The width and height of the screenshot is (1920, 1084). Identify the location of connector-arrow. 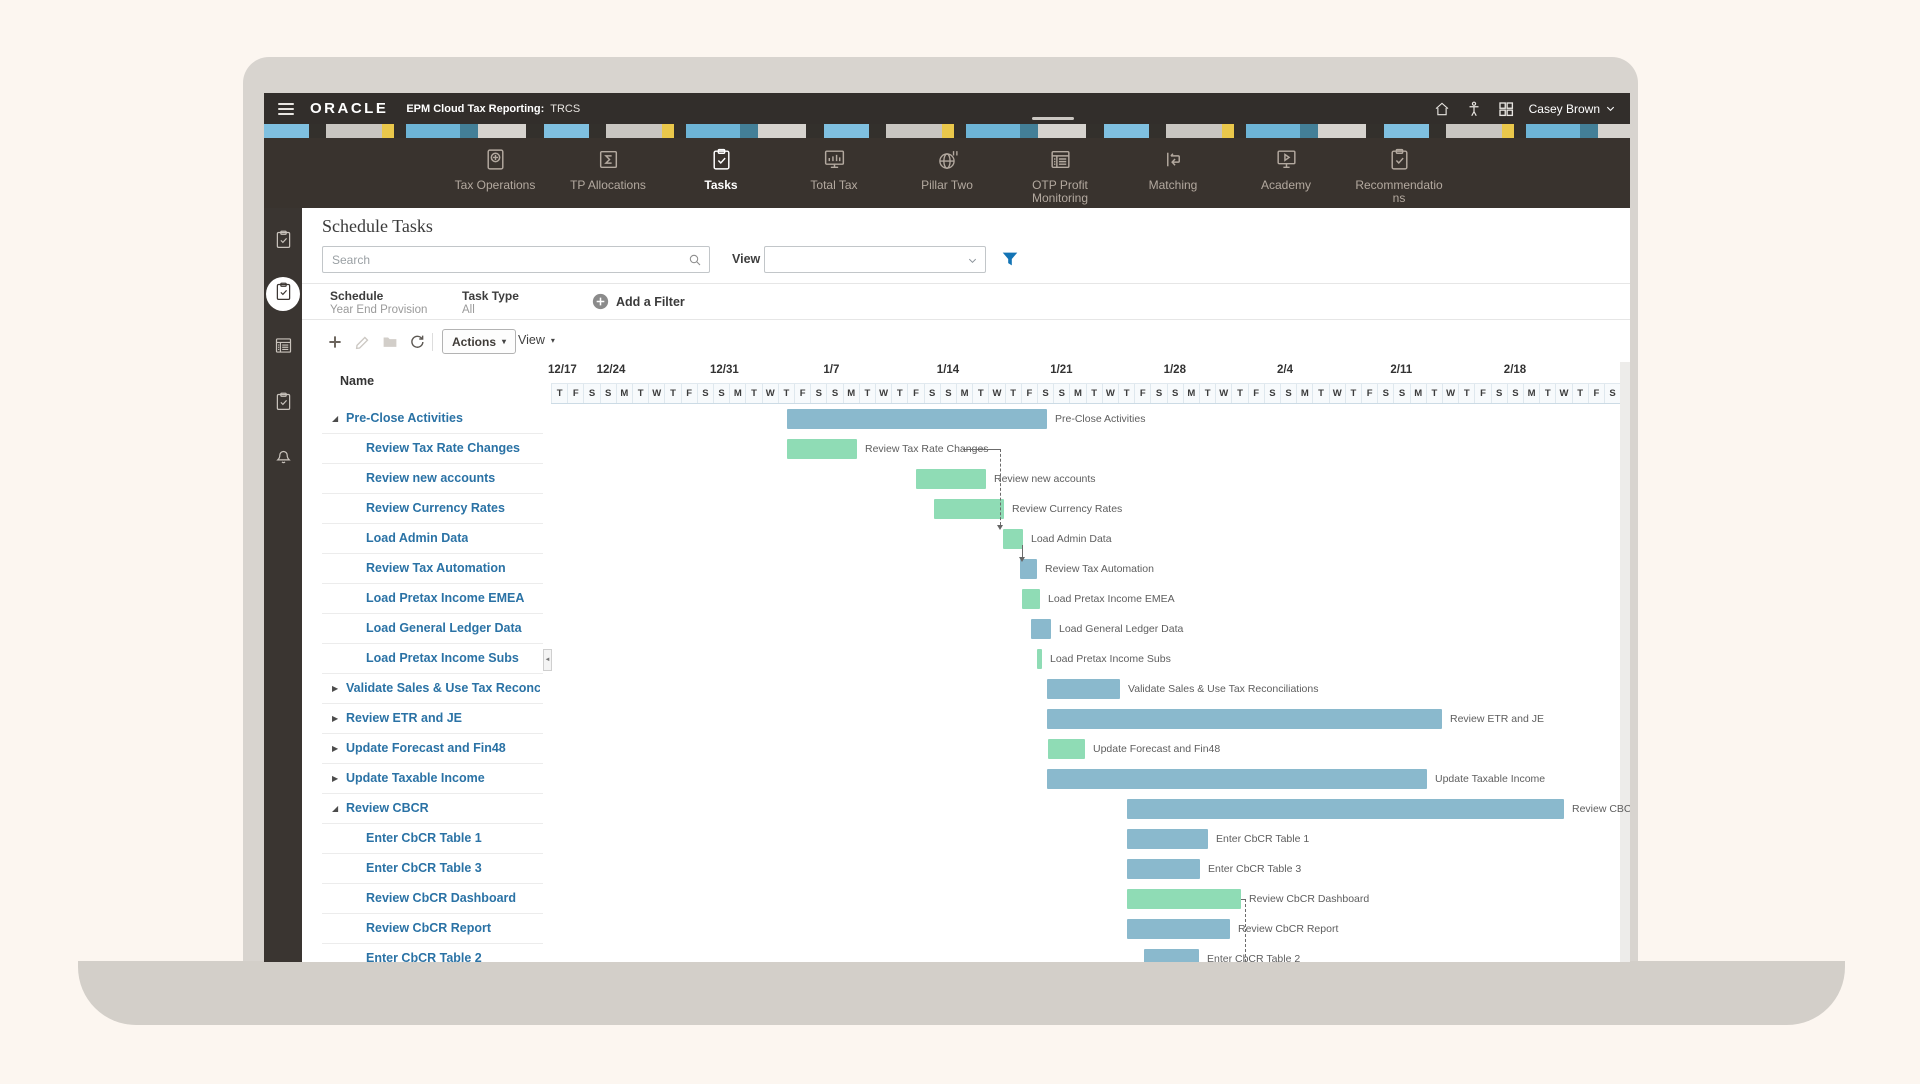
(1000, 527).